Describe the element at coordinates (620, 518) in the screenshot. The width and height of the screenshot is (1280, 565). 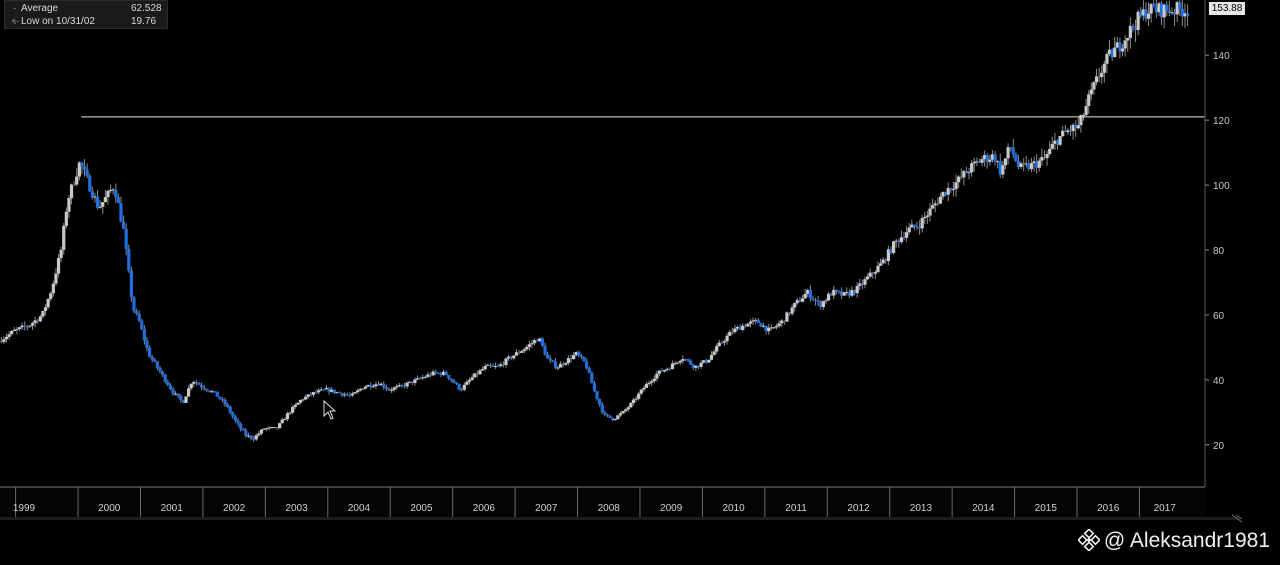
I see `scrollbar-track` at that location.